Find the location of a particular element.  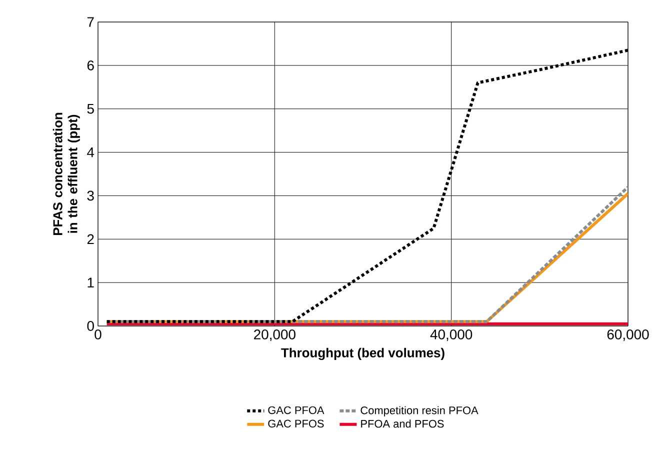

legend-label: PFOA and PFOS is located at coordinates (402, 424).